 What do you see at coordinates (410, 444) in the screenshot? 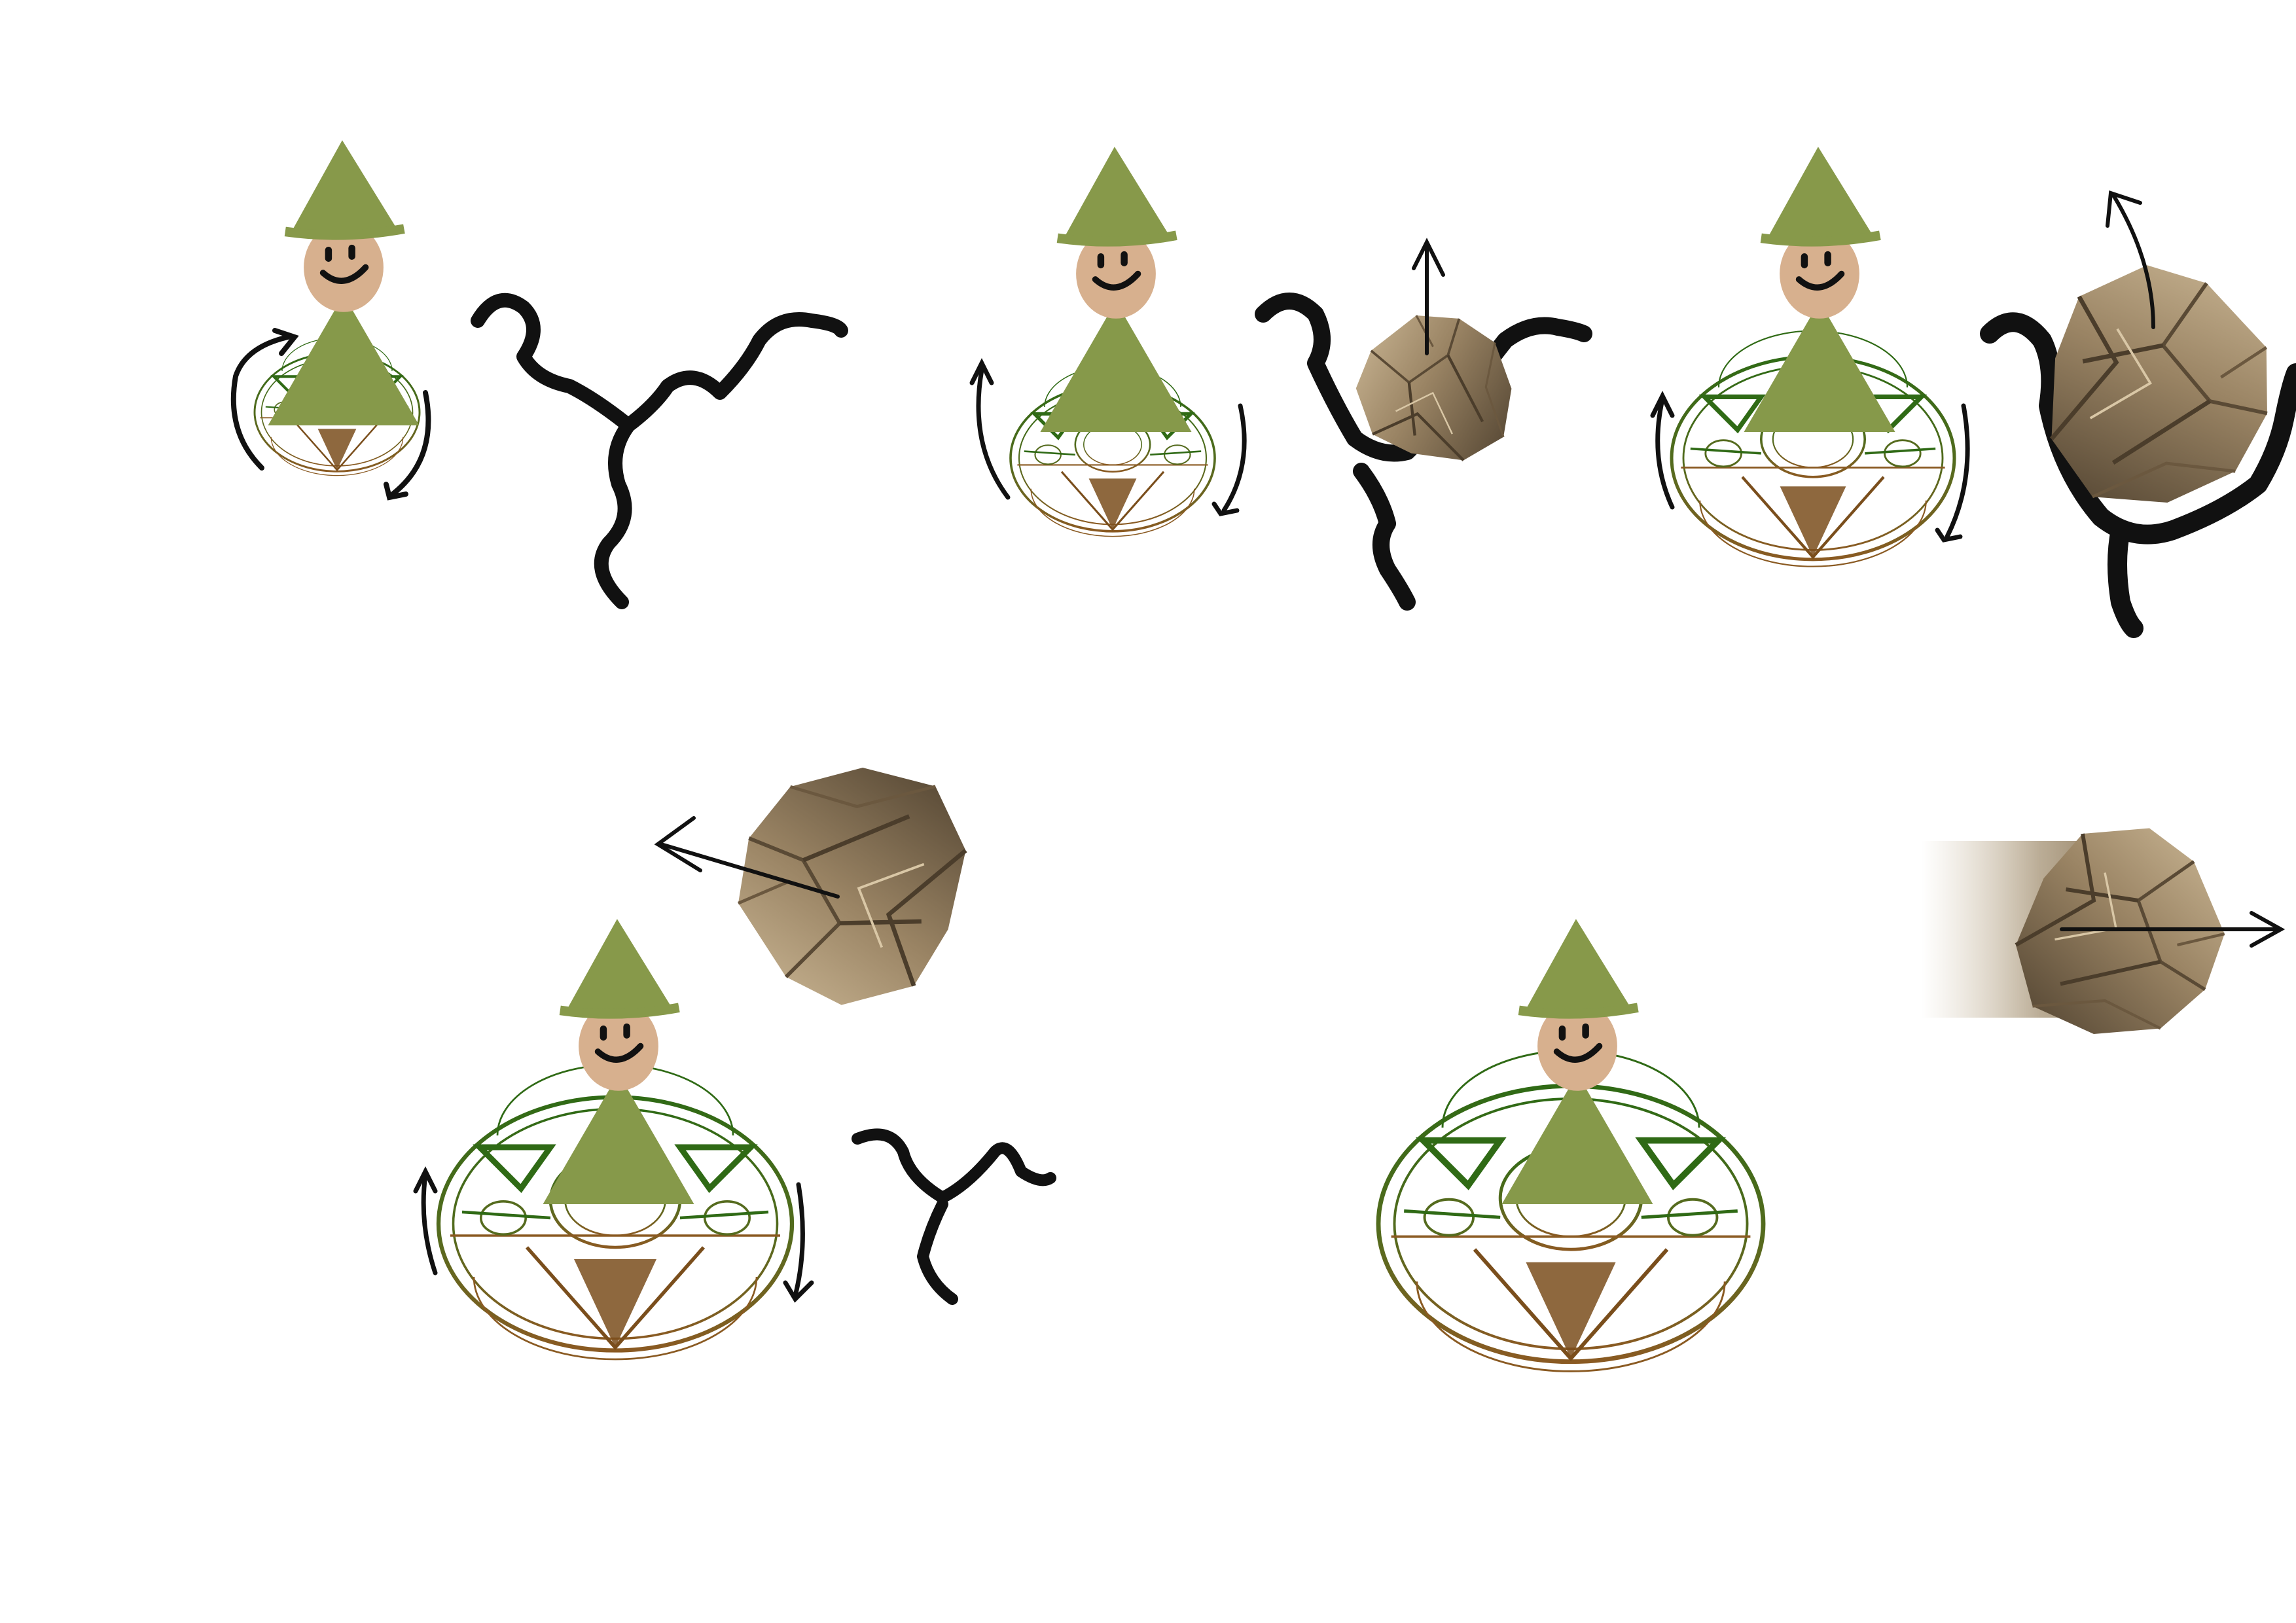
I see `rotation-arrow-right` at bounding box center [410, 444].